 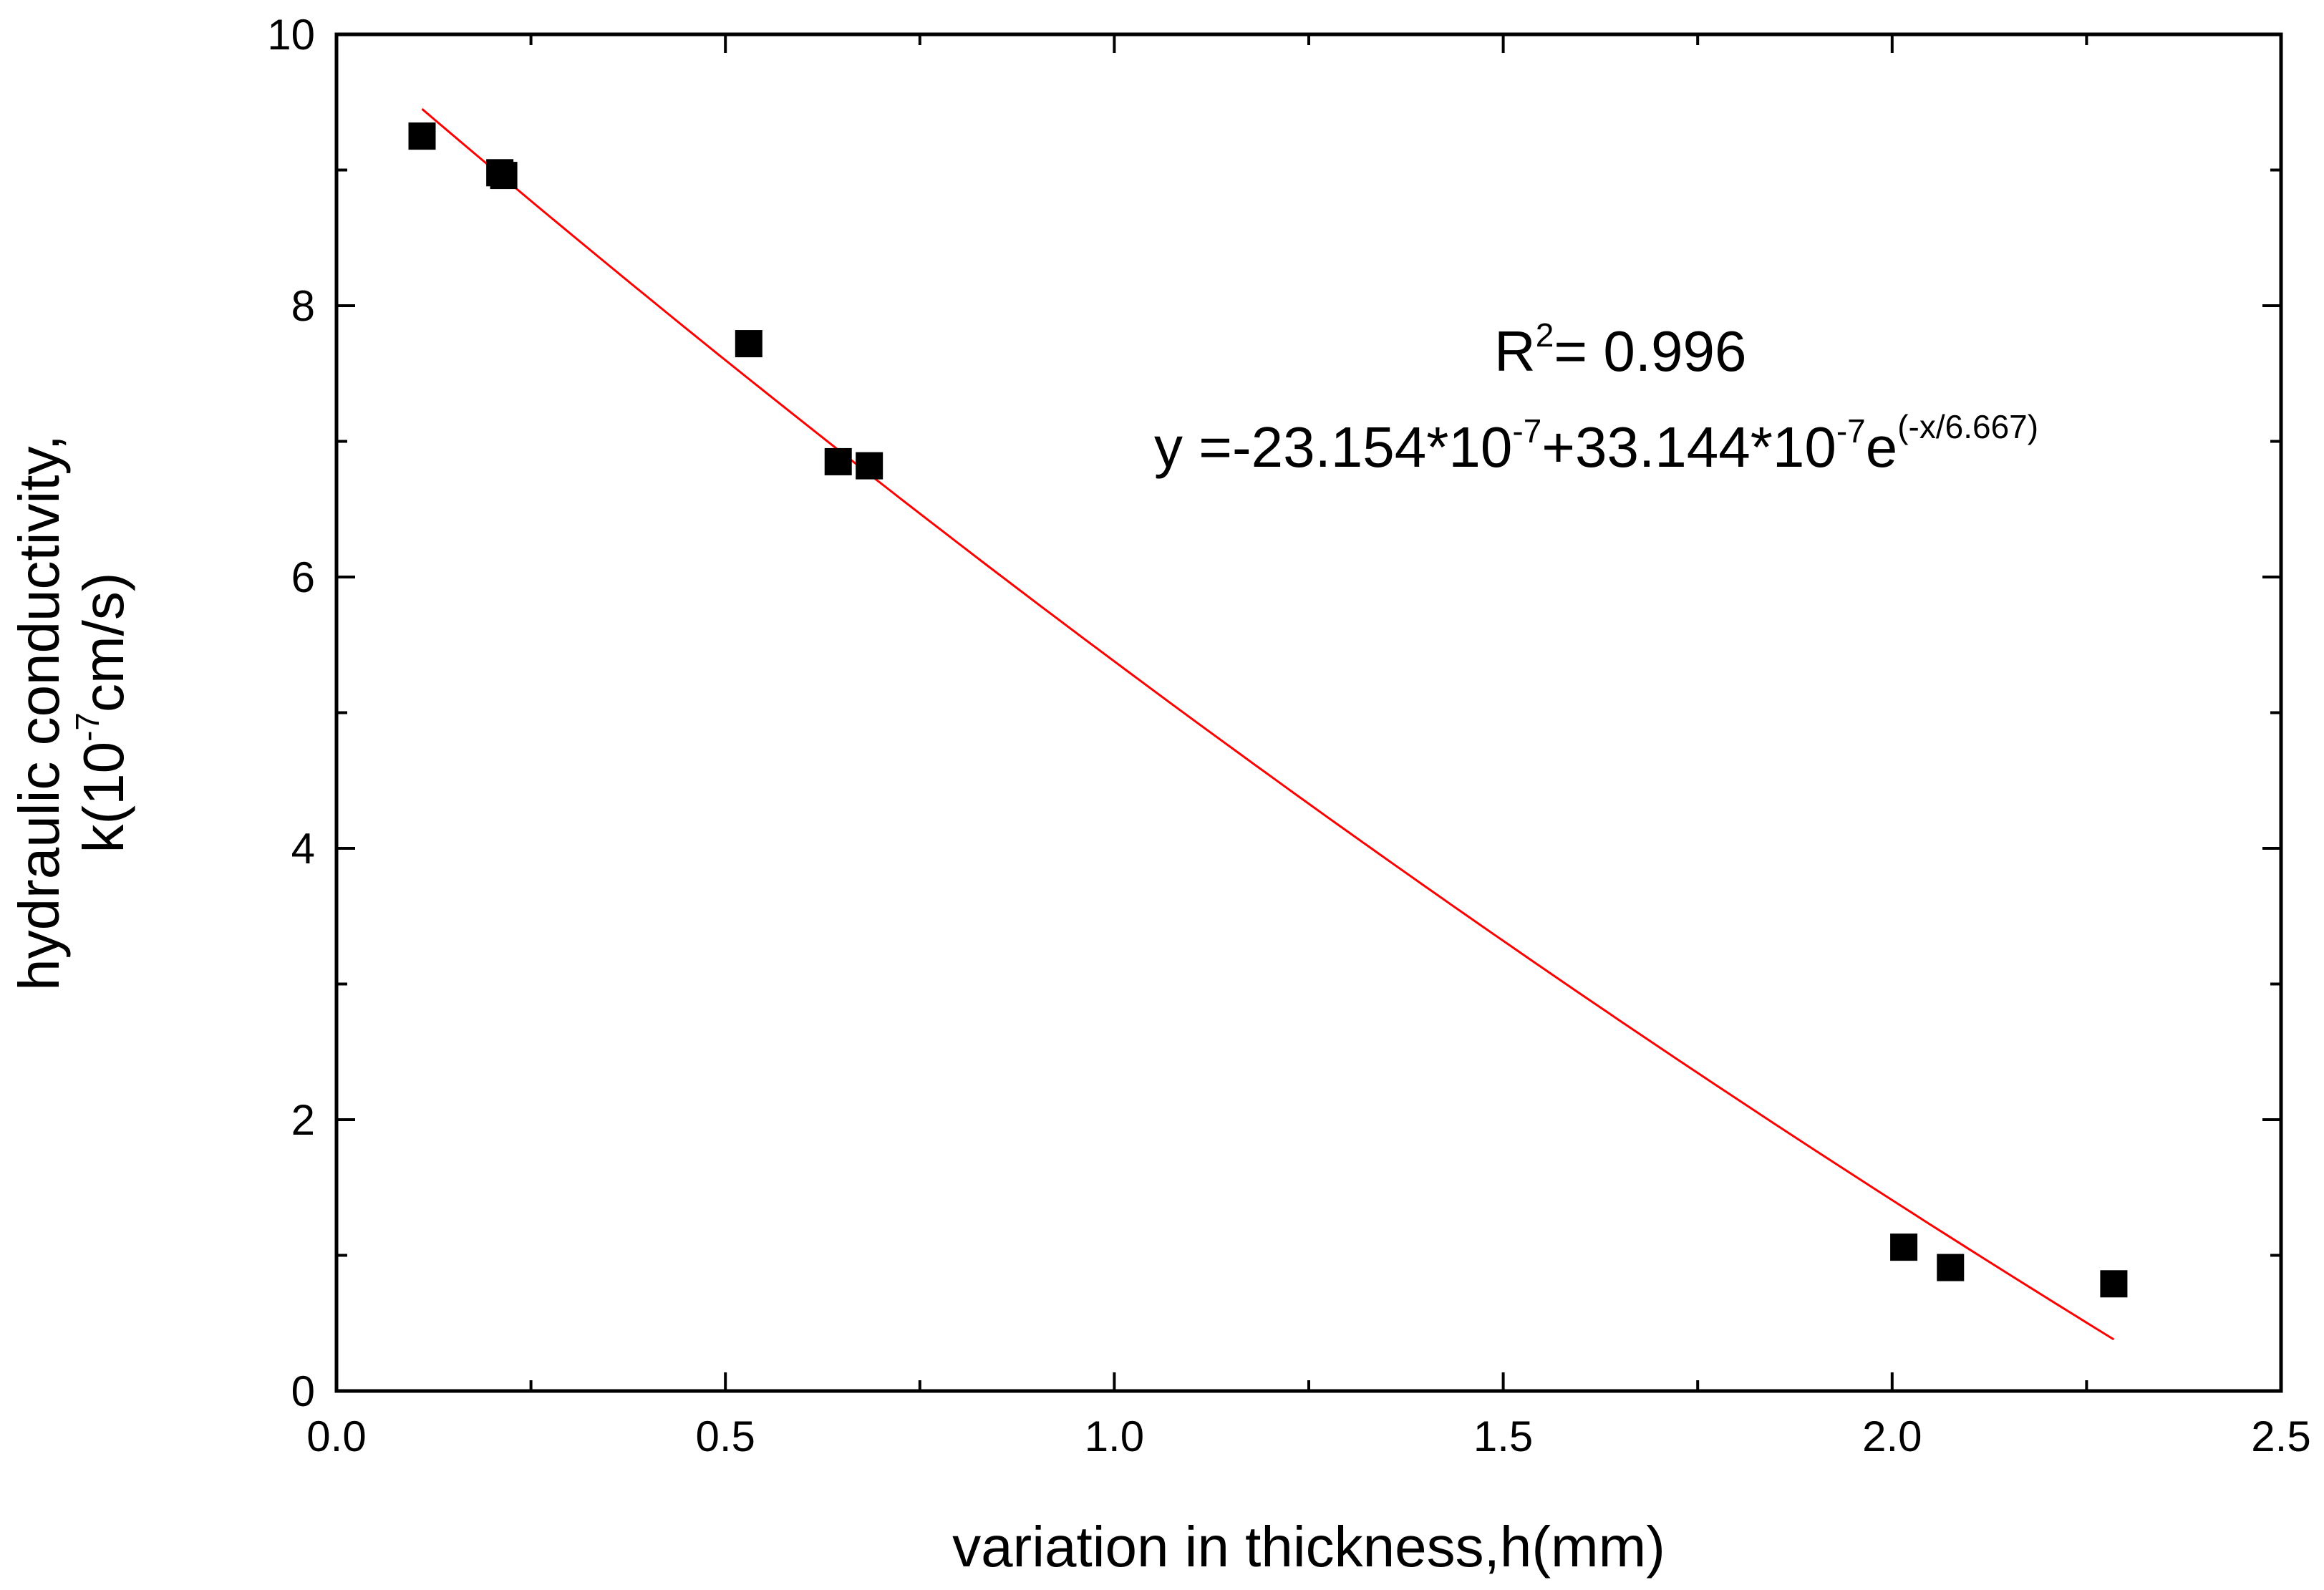 What do you see at coordinates (1503, 1436) in the screenshot?
I see `x-tick-label: 1.5` at bounding box center [1503, 1436].